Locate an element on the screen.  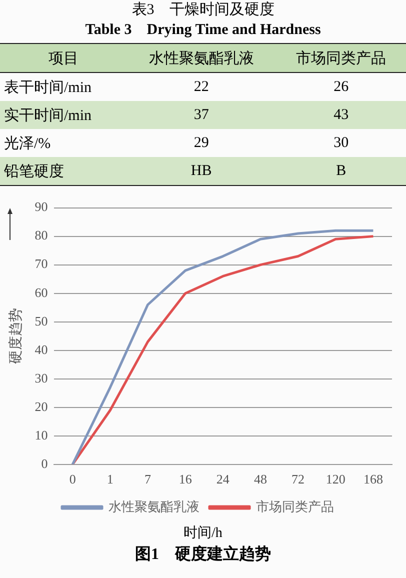
y-tick-label: 20 is located at coordinates (41, 406).